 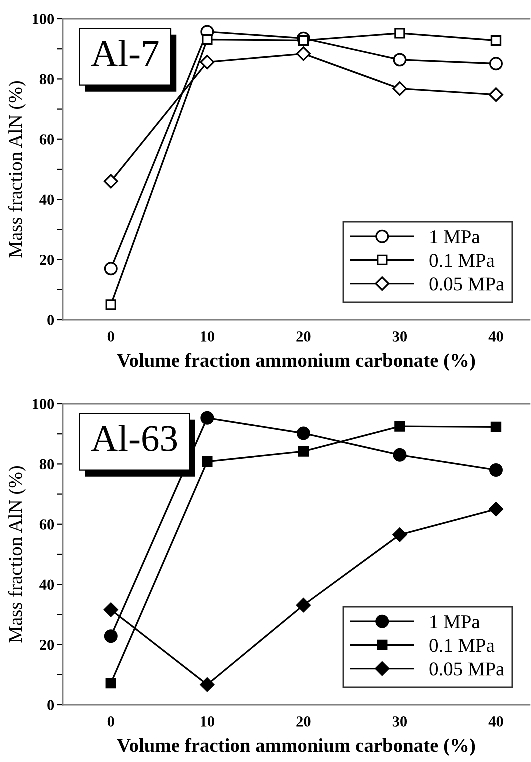 I want to click on annotation: Al-63, so click(x=134, y=438).